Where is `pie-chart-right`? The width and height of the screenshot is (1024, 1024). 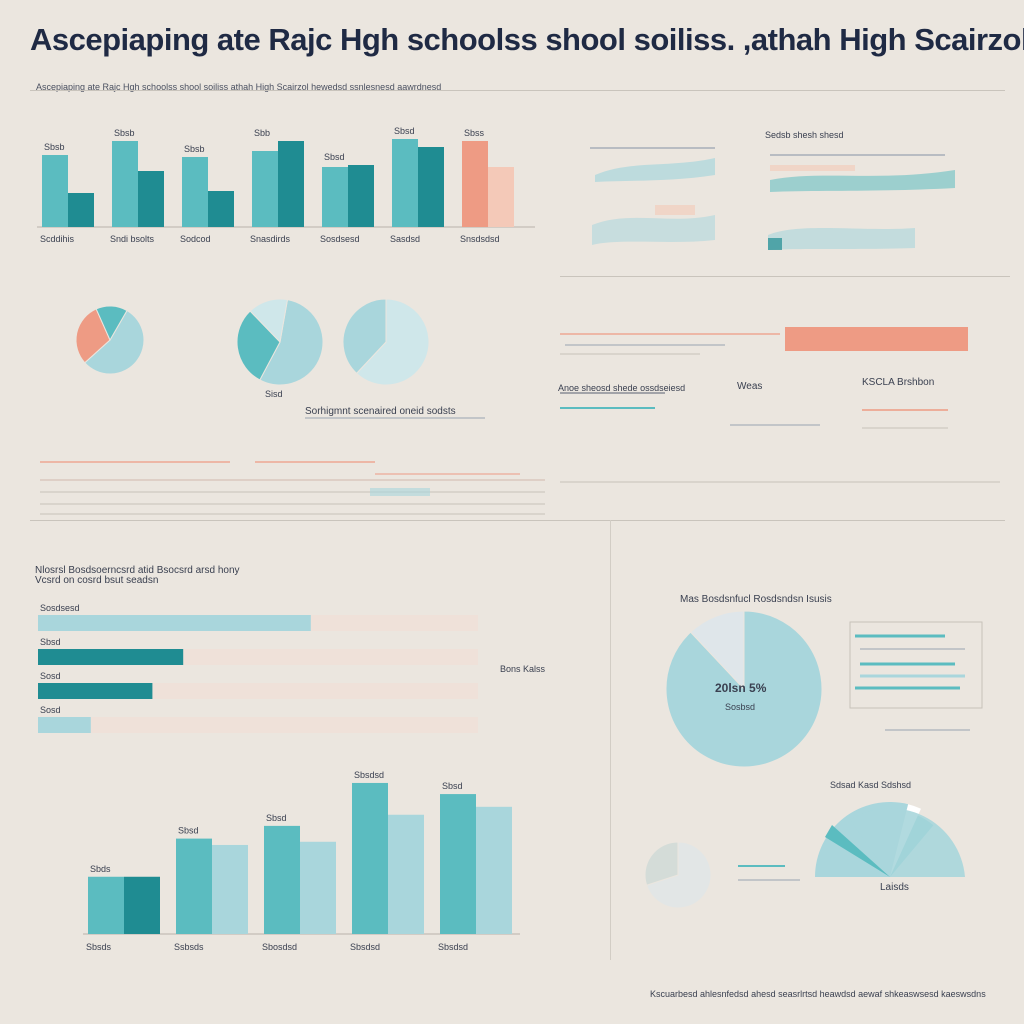
pie-chart-right is located at coordinates (386, 342).